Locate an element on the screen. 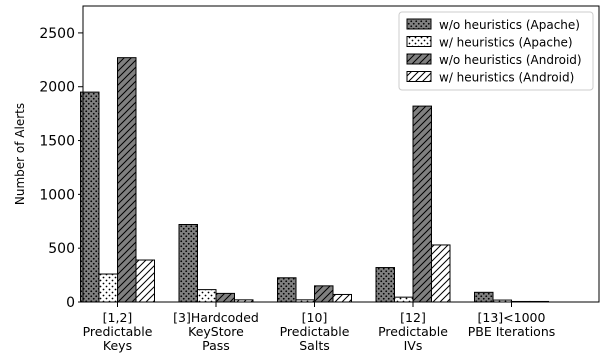 Image resolution: width=603 pixels, height=354 pixels. x-tick-label-line: [13]<1000 is located at coordinates (512, 317).